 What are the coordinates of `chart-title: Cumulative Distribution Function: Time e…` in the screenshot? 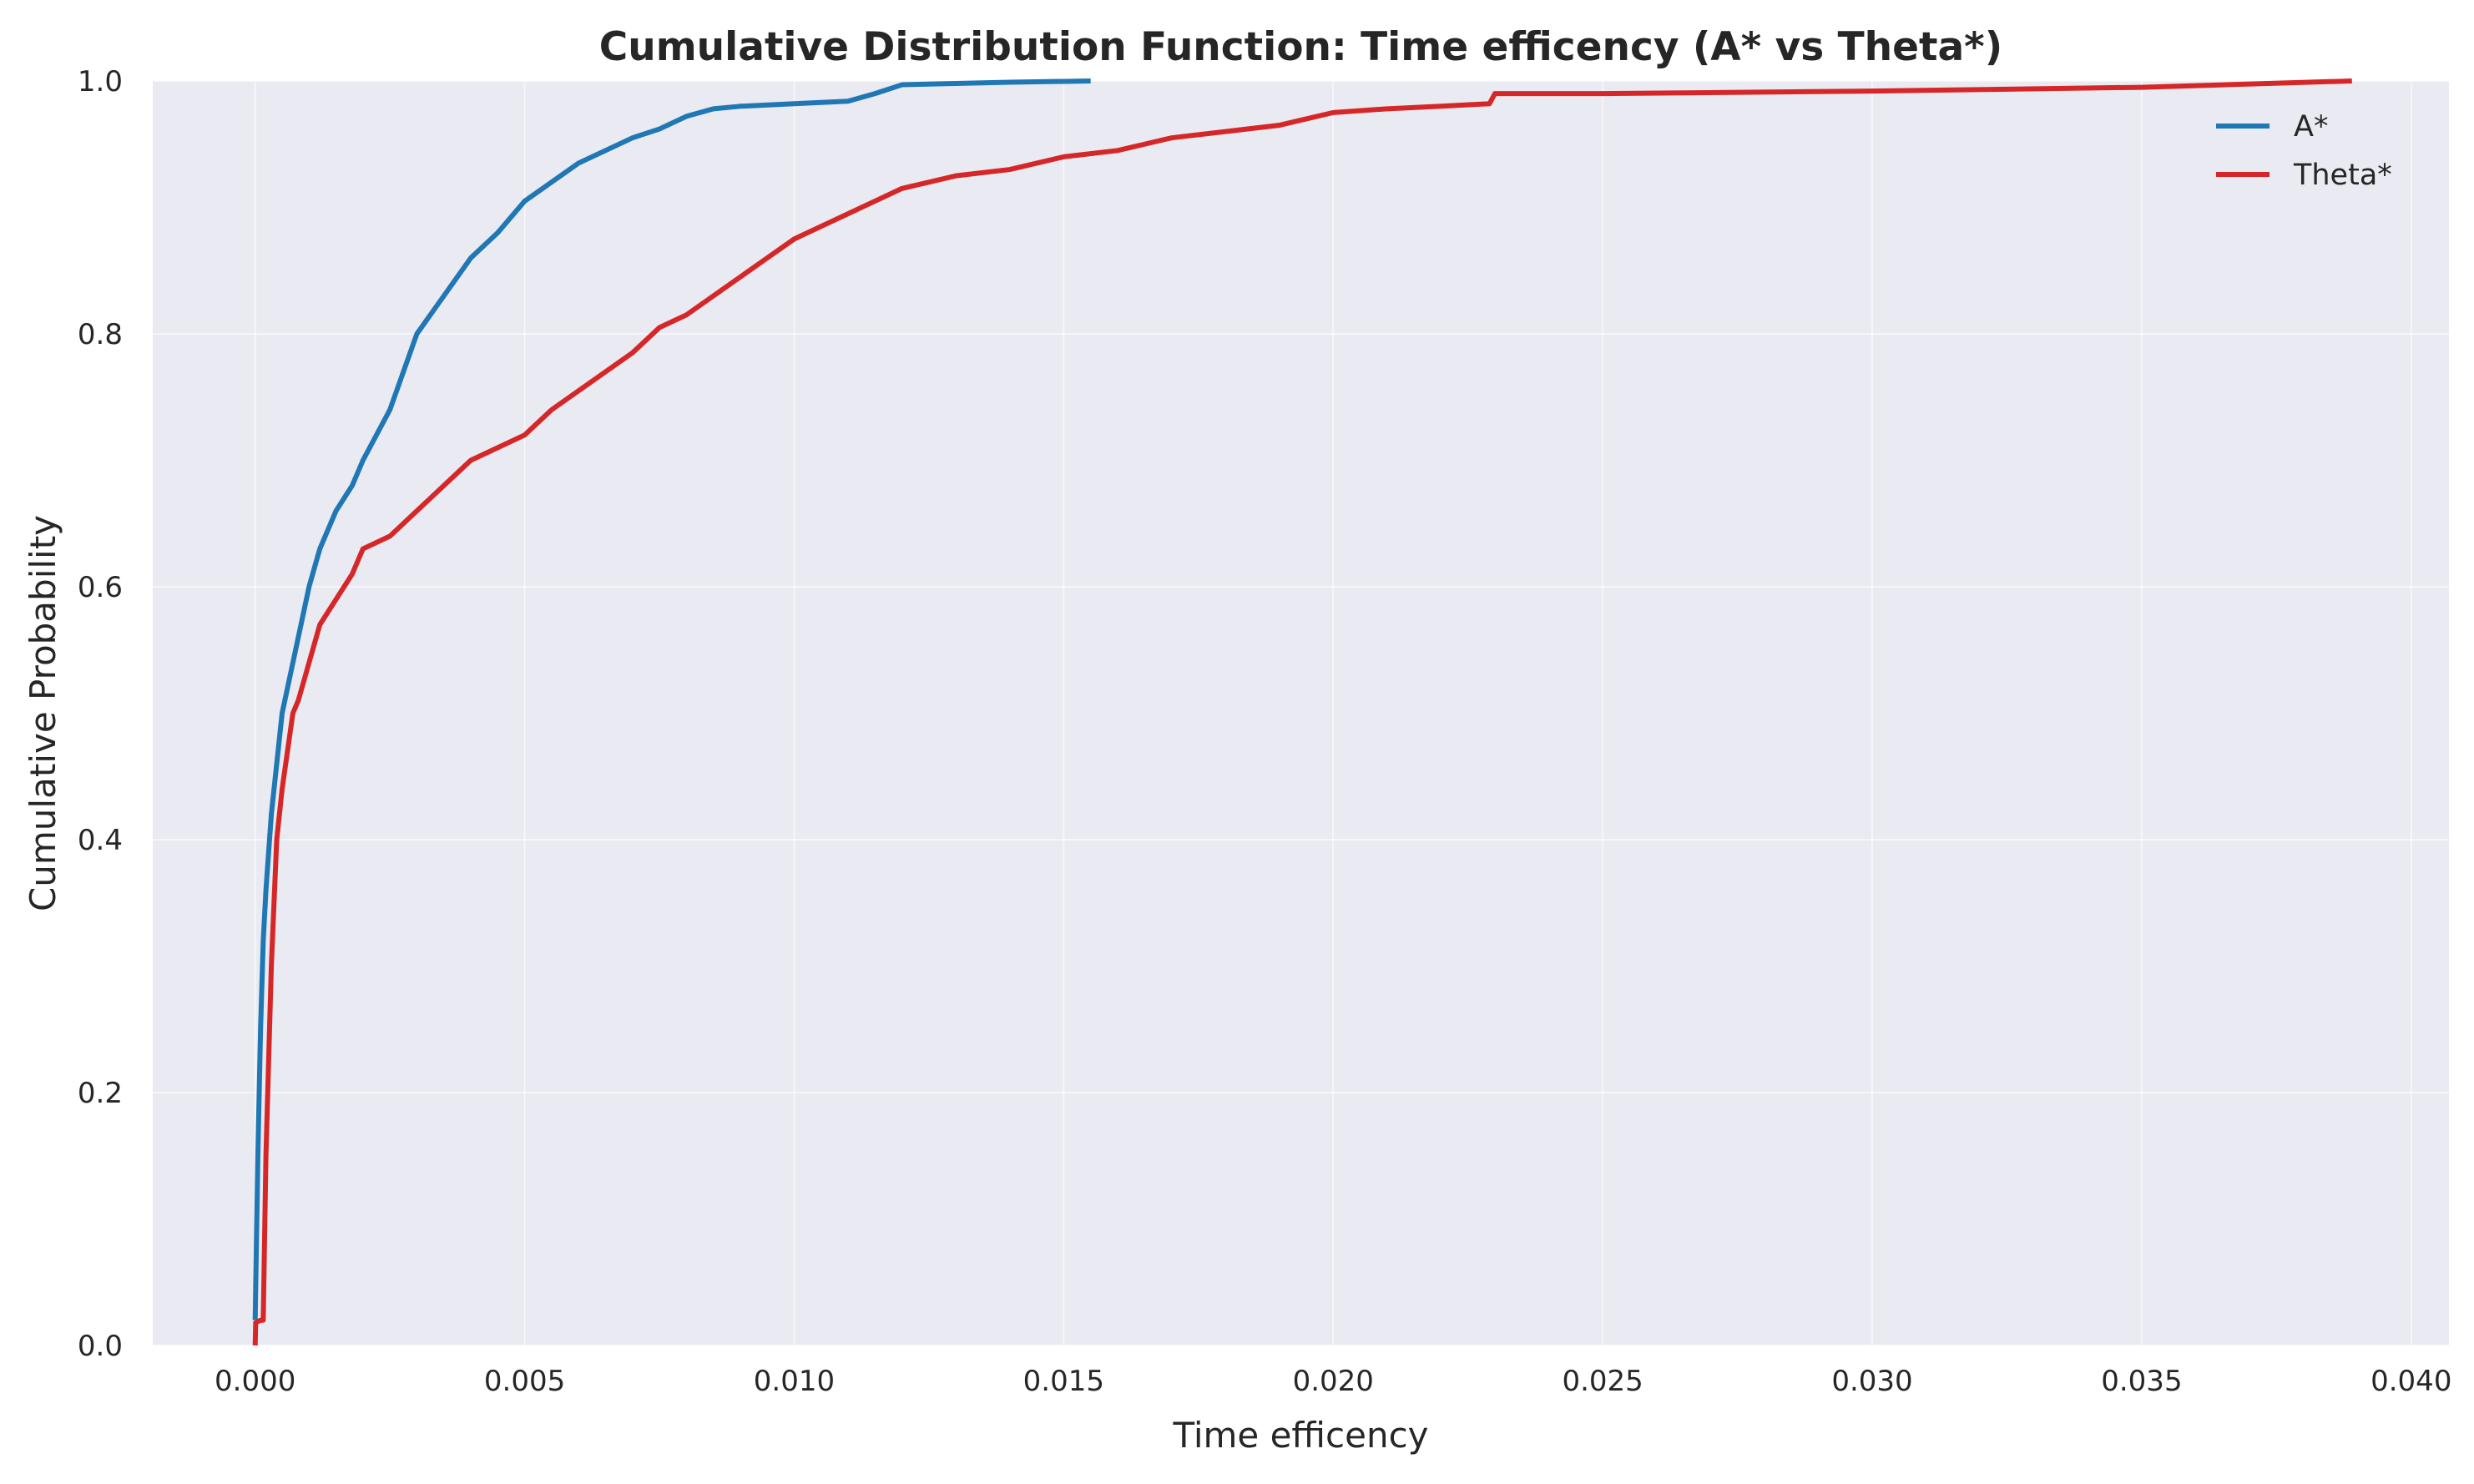 It's located at (1301, 47).